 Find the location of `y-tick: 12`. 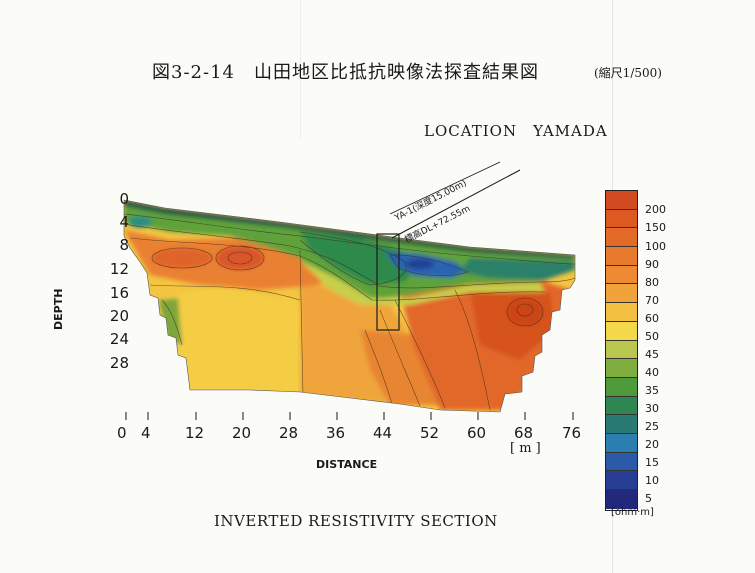

y-tick: 12 is located at coordinates (119, 269).